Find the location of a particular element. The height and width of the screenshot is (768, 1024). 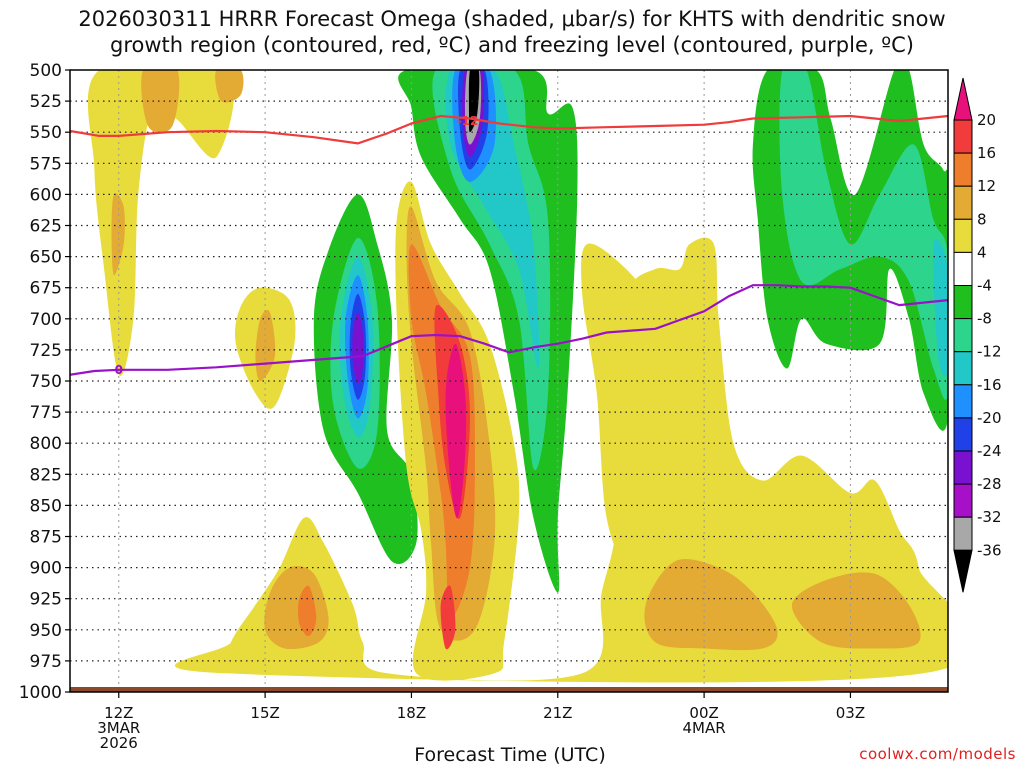

colorbar-label-13: -36 is located at coordinates (989, 550).